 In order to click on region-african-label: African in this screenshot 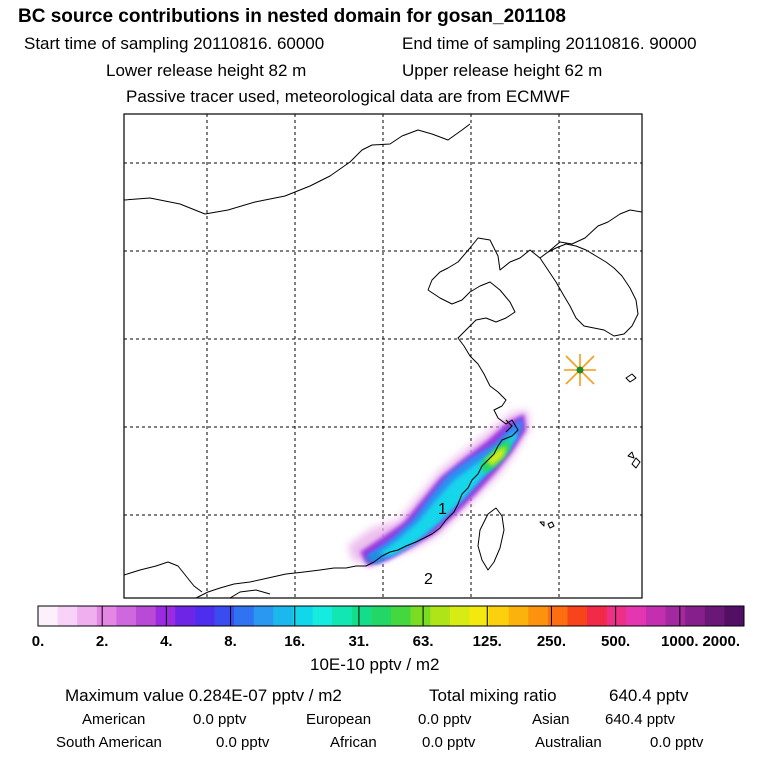, I will do `click(353, 742)`.